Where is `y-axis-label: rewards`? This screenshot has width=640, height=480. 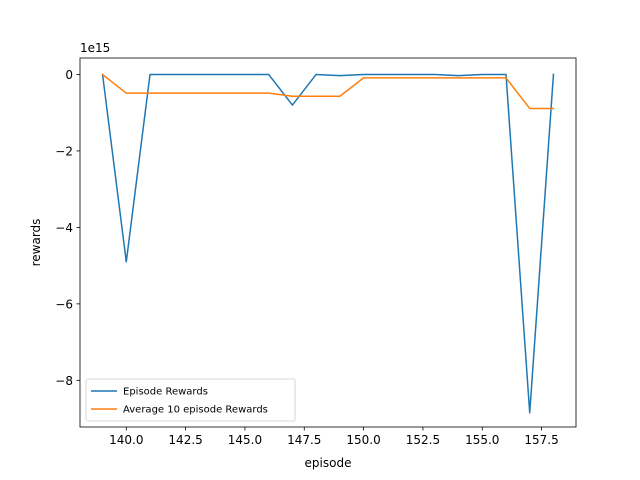 y-axis-label: rewards is located at coordinates (36, 243).